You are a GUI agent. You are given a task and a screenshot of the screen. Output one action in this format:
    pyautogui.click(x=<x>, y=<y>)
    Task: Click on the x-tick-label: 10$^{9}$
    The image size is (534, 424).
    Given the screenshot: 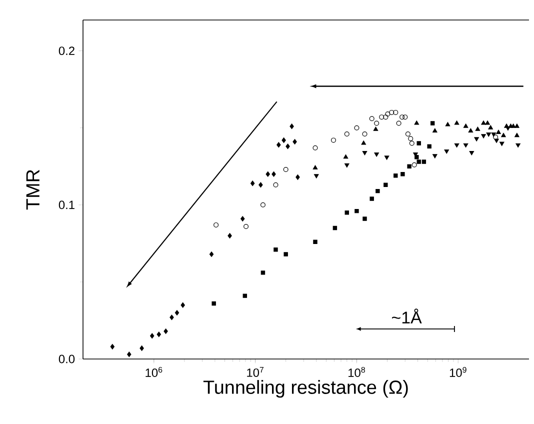 What is the action you would take?
    pyautogui.click(x=458, y=371)
    